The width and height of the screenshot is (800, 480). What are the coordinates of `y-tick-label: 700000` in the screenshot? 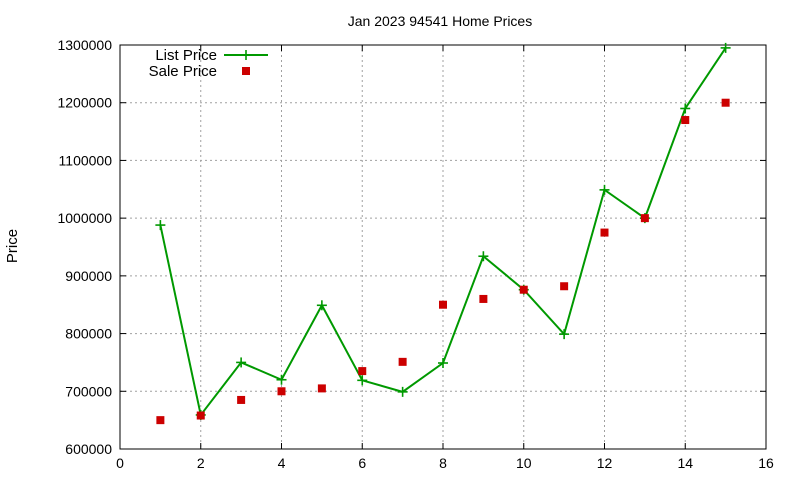 It's located at (88, 391).